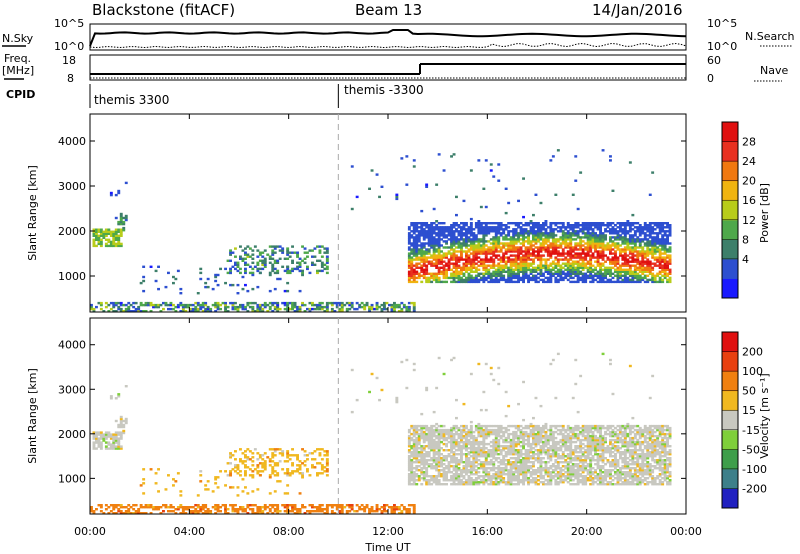 The width and height of the screenshot is (800, 554). I want to click on power-colorbar-segment, so click(730, 171).